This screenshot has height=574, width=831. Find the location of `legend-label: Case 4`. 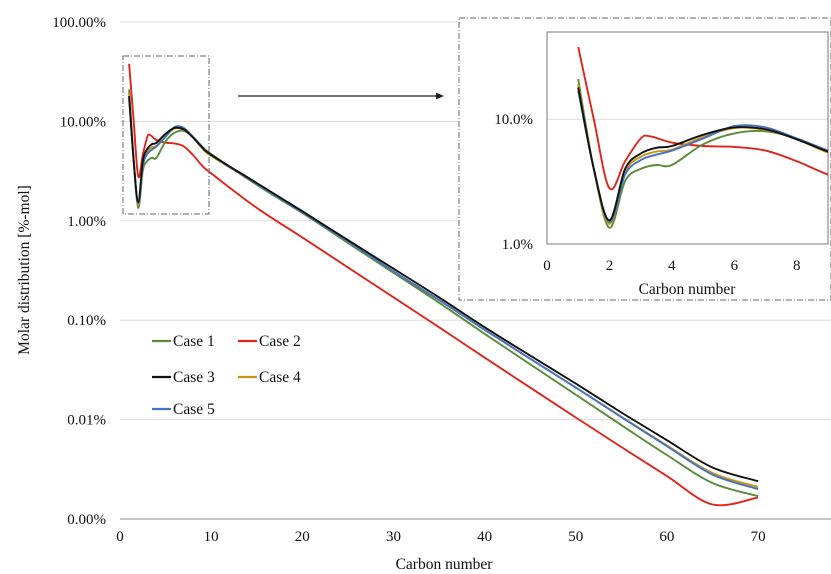

legend-label: Case 4 is located at coordinates (280, 377).